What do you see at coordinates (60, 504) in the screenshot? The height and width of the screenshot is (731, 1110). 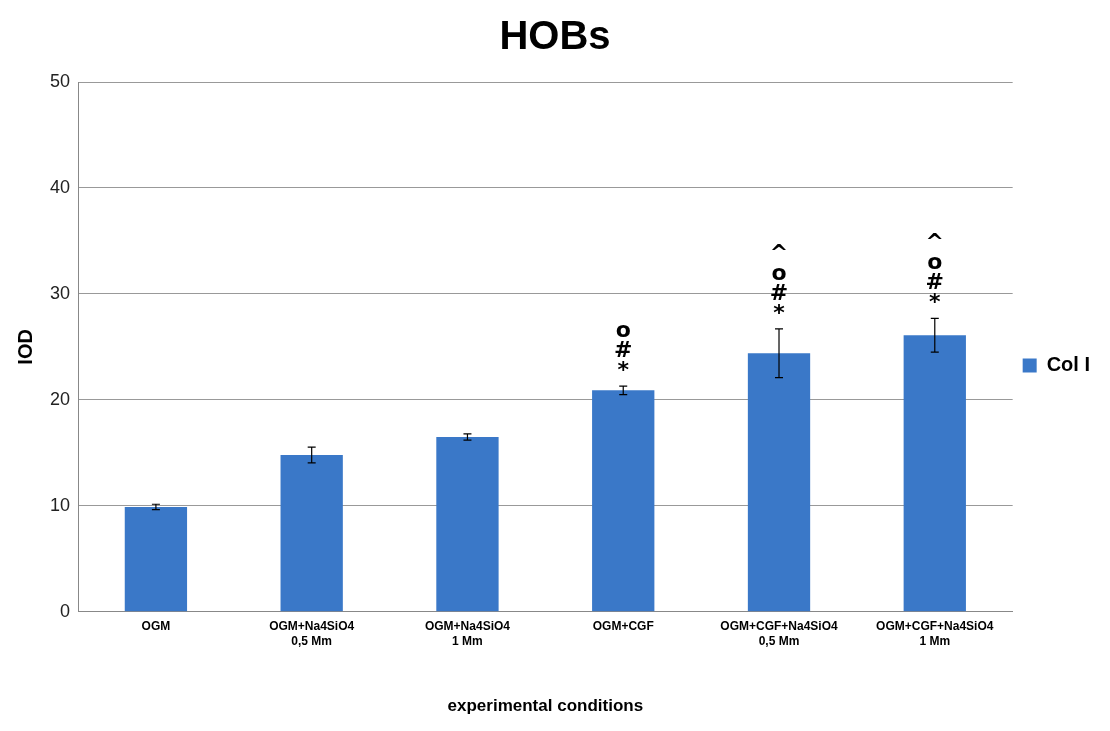 I see `y-tick-label: 10` at bounding box center [60, 504].